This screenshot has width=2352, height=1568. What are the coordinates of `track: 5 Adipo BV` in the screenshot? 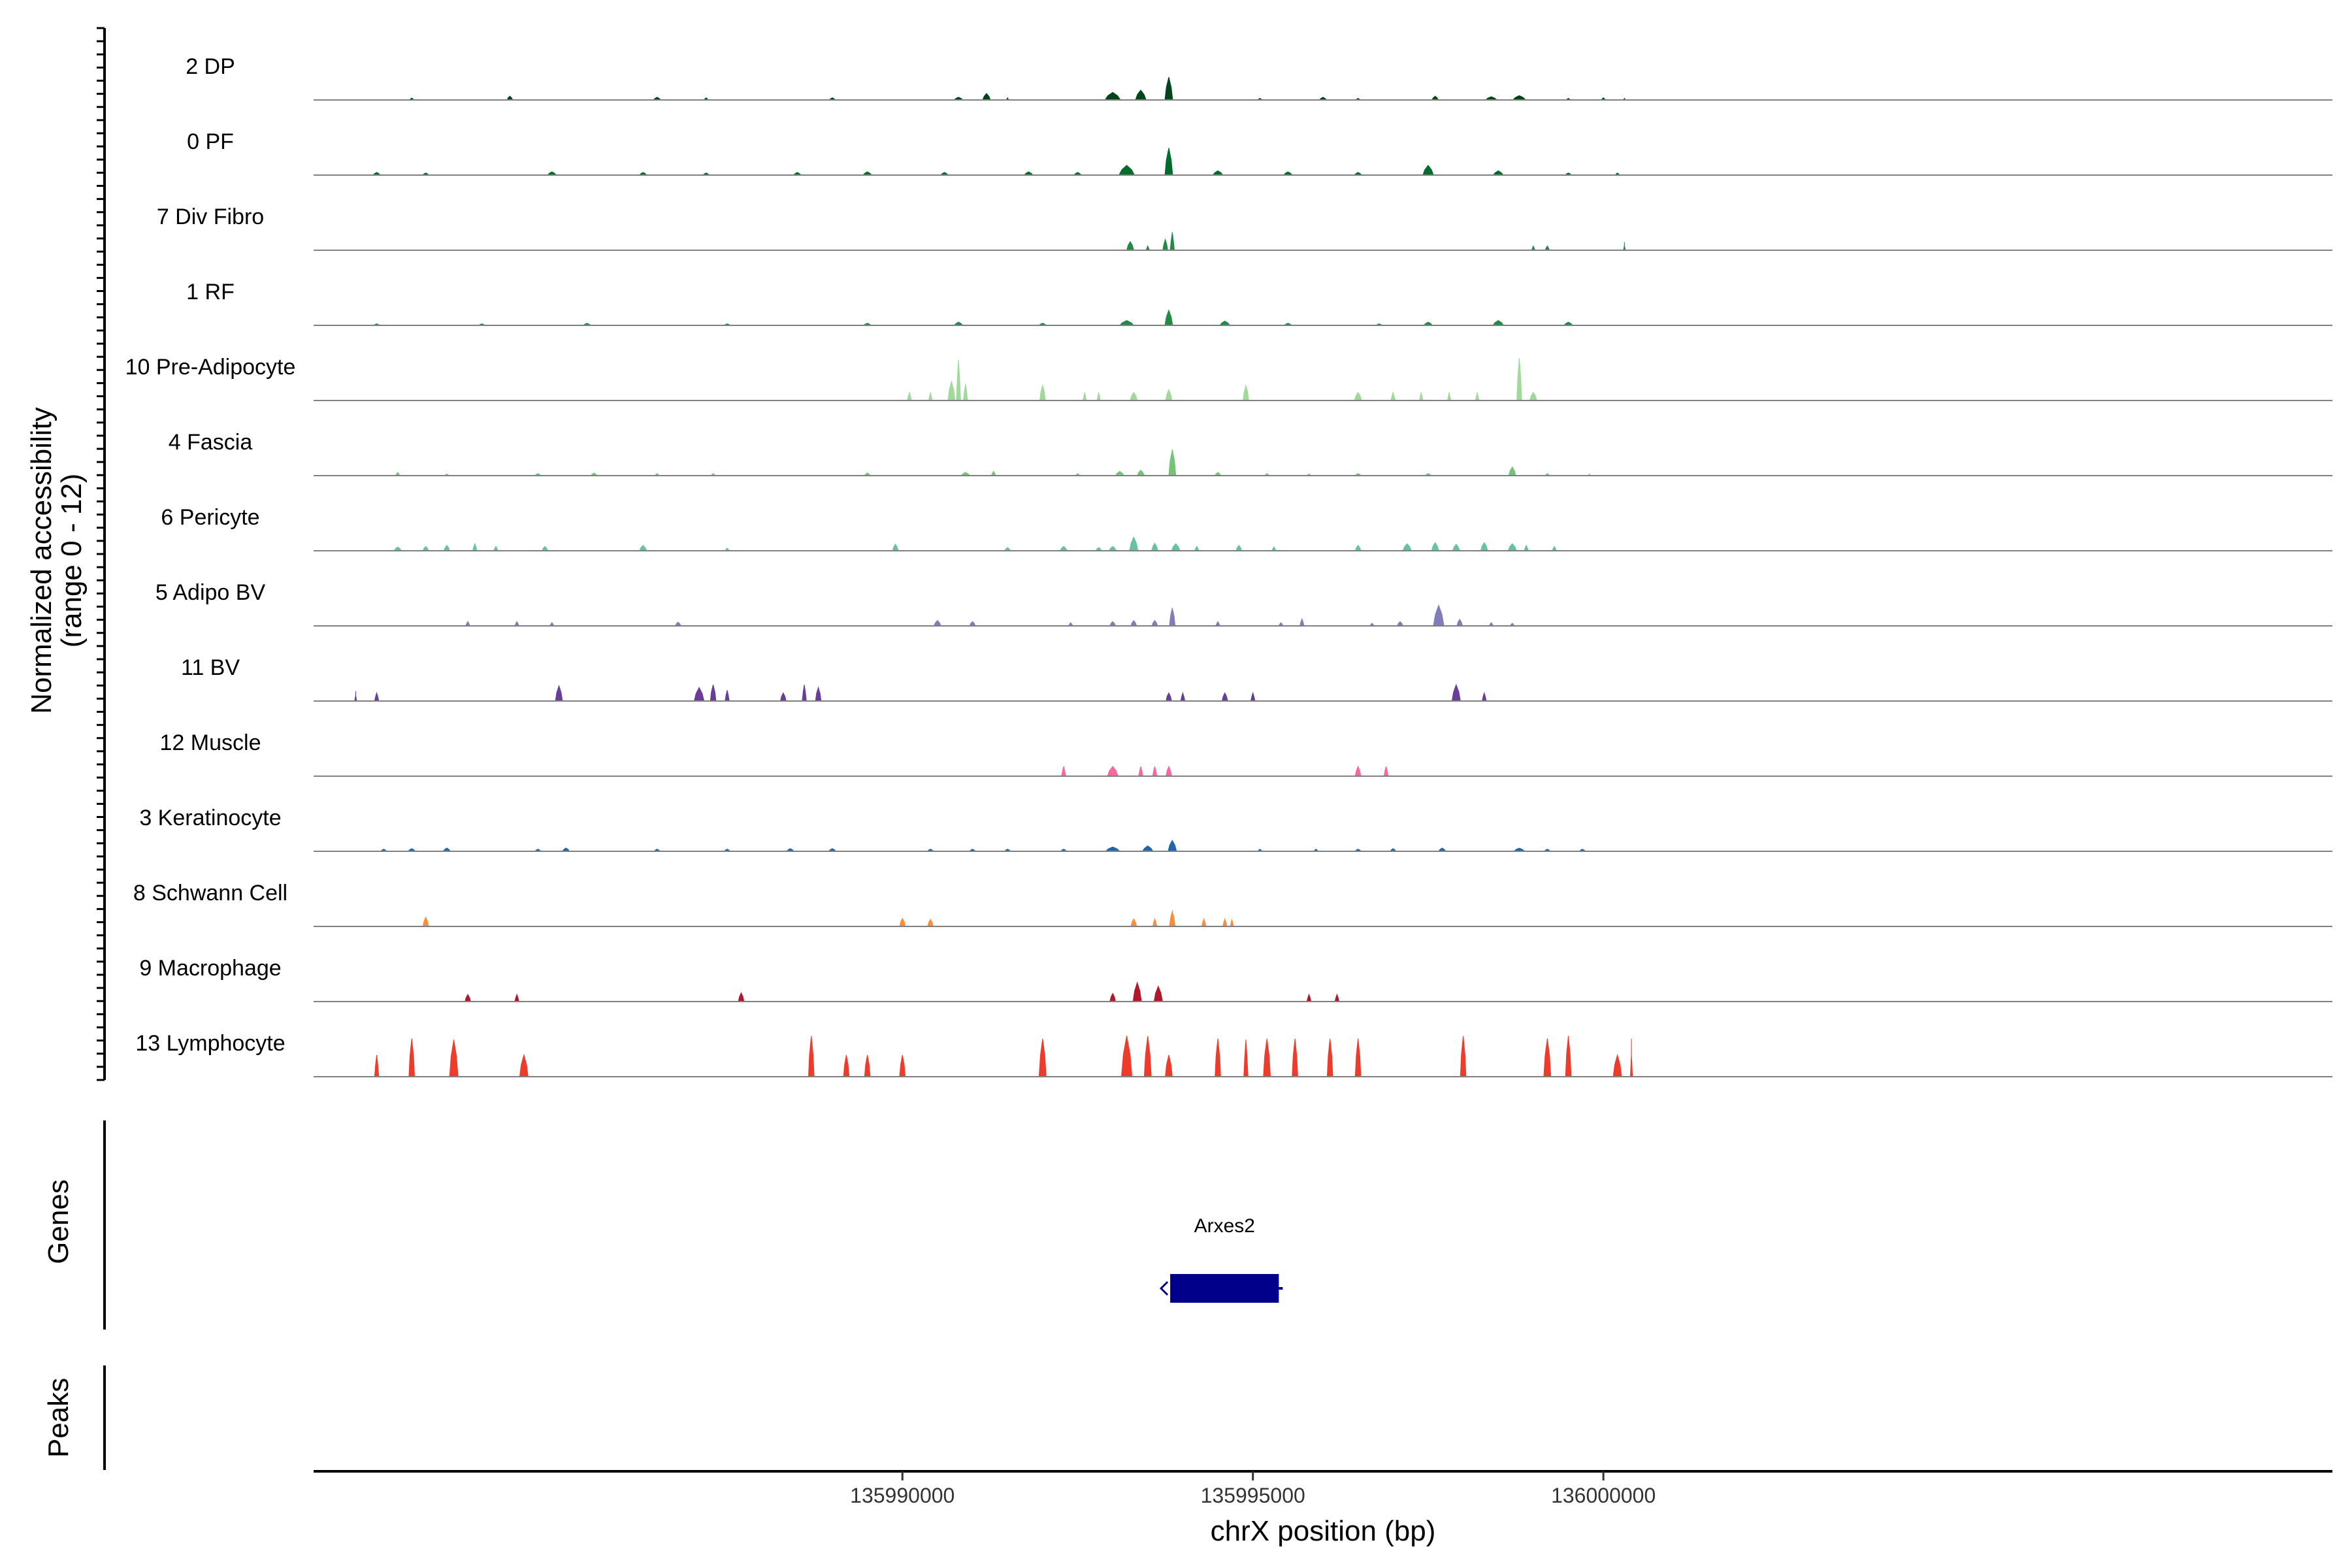 It's located at (1243, 603).